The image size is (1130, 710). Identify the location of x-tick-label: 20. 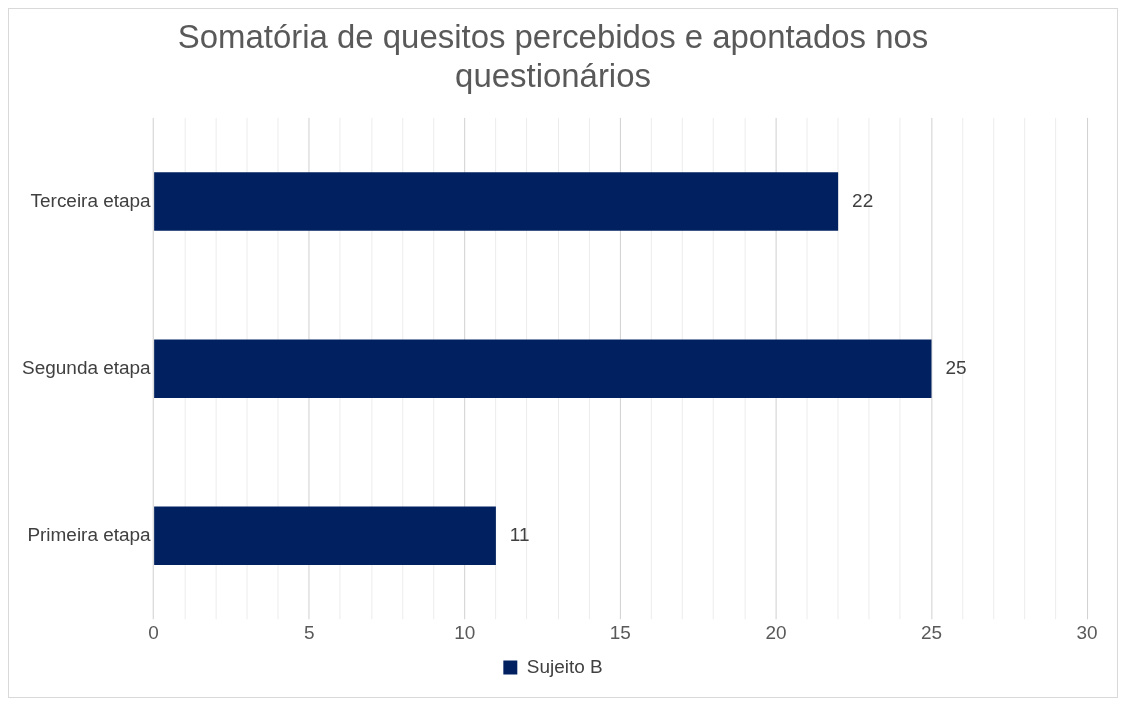
(776, 632).